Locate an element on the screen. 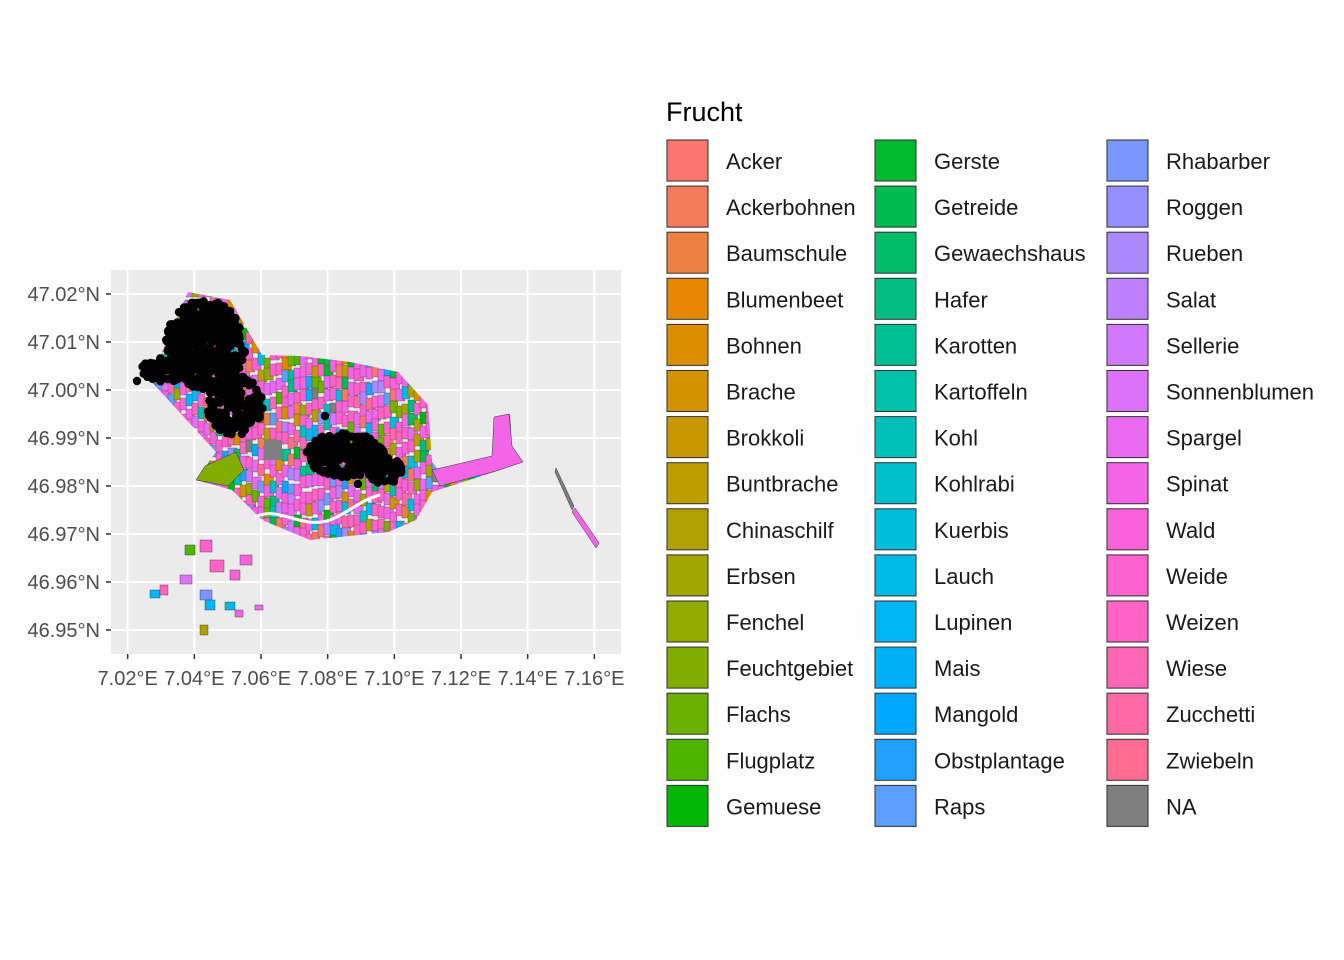 Image resolution: width=1344 pixels, height=960 pixels. legend-item: Rueben is located at coordinates (1174, 253).